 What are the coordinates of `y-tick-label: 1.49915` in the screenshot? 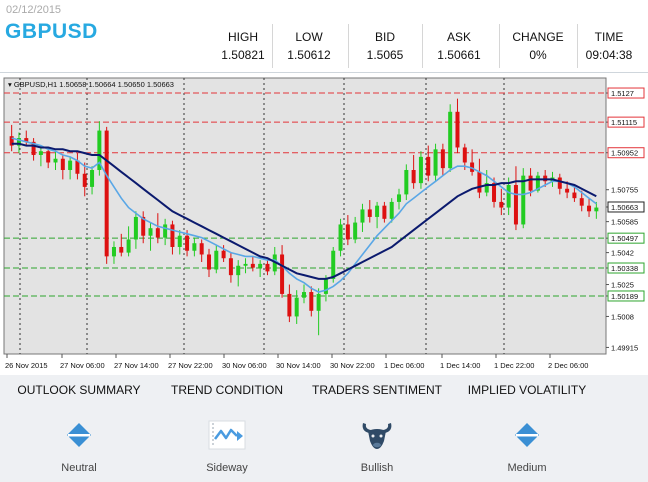 It's located at (624, 347).